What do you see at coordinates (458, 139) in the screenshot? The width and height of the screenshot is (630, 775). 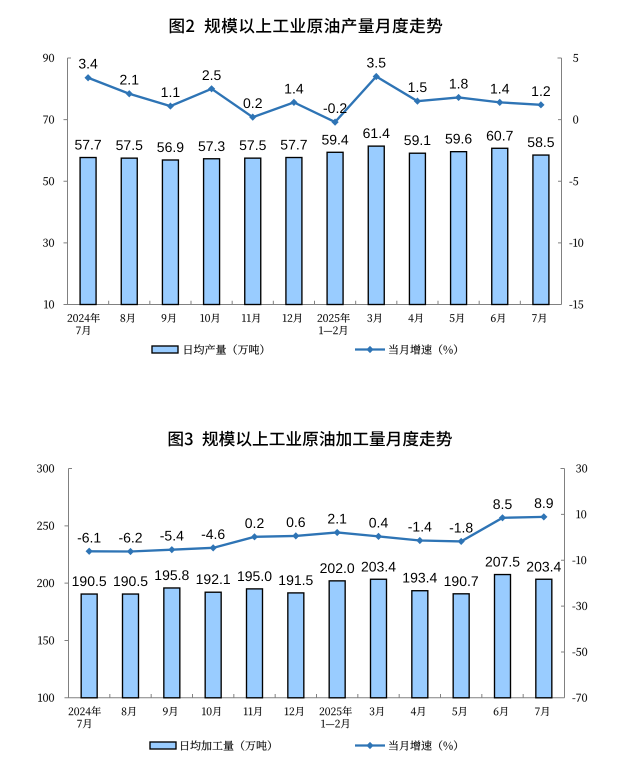 I see `svg-text: 59.6` at bounding box center [458, 139].